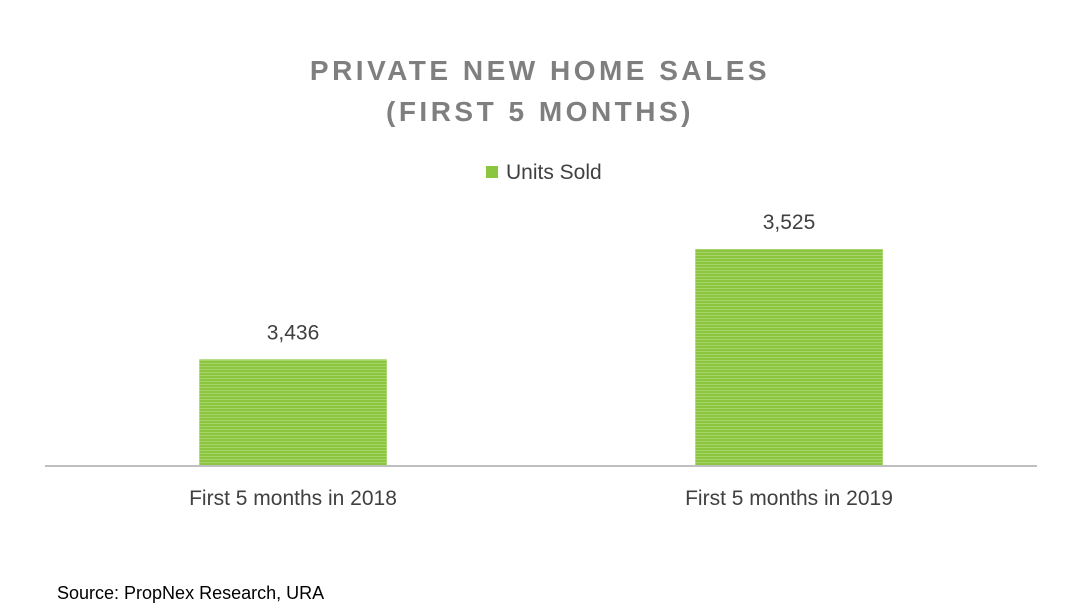 The width and height of the screenshot is (1065, 616). I want to click on legend-label-units-sold: Units Sold, so click(554, 172).